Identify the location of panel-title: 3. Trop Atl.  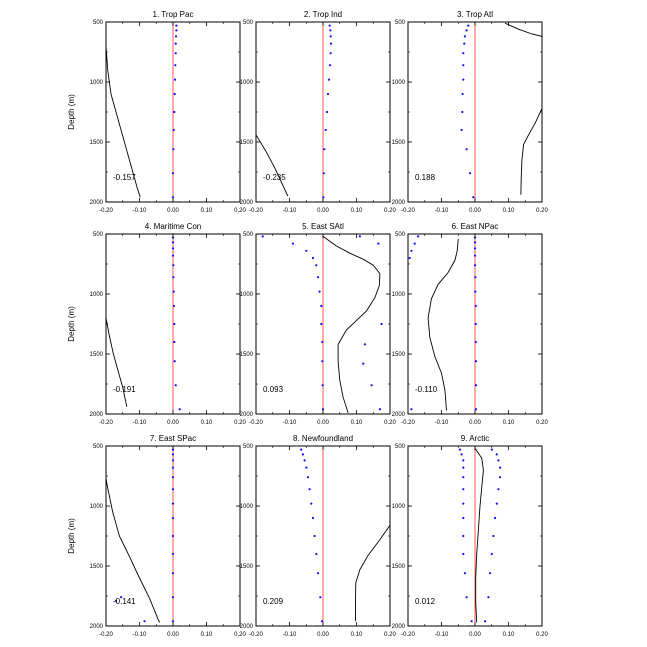
(475, 14).